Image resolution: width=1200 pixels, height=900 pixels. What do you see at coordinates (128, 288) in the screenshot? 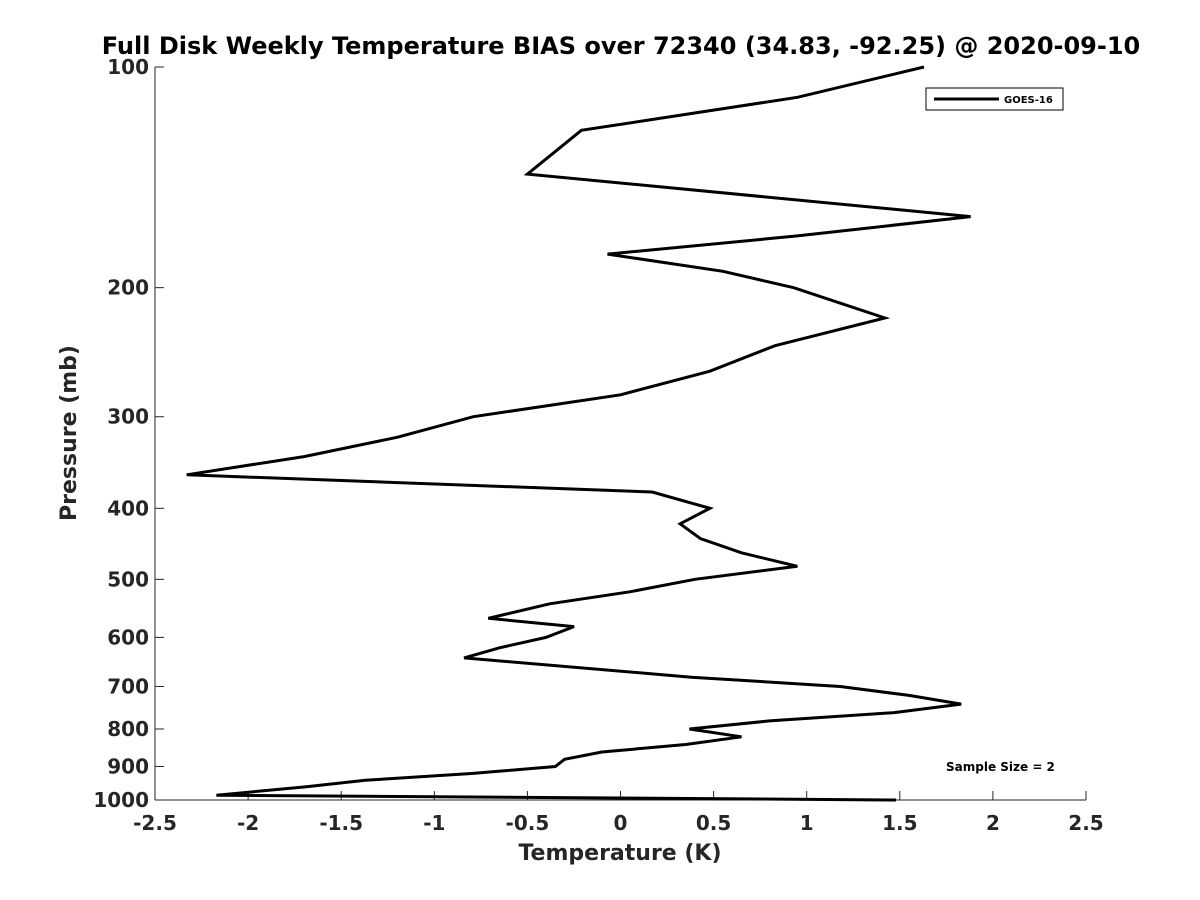
I see `y-tick-label: 200` at bounding box center [128, 288].